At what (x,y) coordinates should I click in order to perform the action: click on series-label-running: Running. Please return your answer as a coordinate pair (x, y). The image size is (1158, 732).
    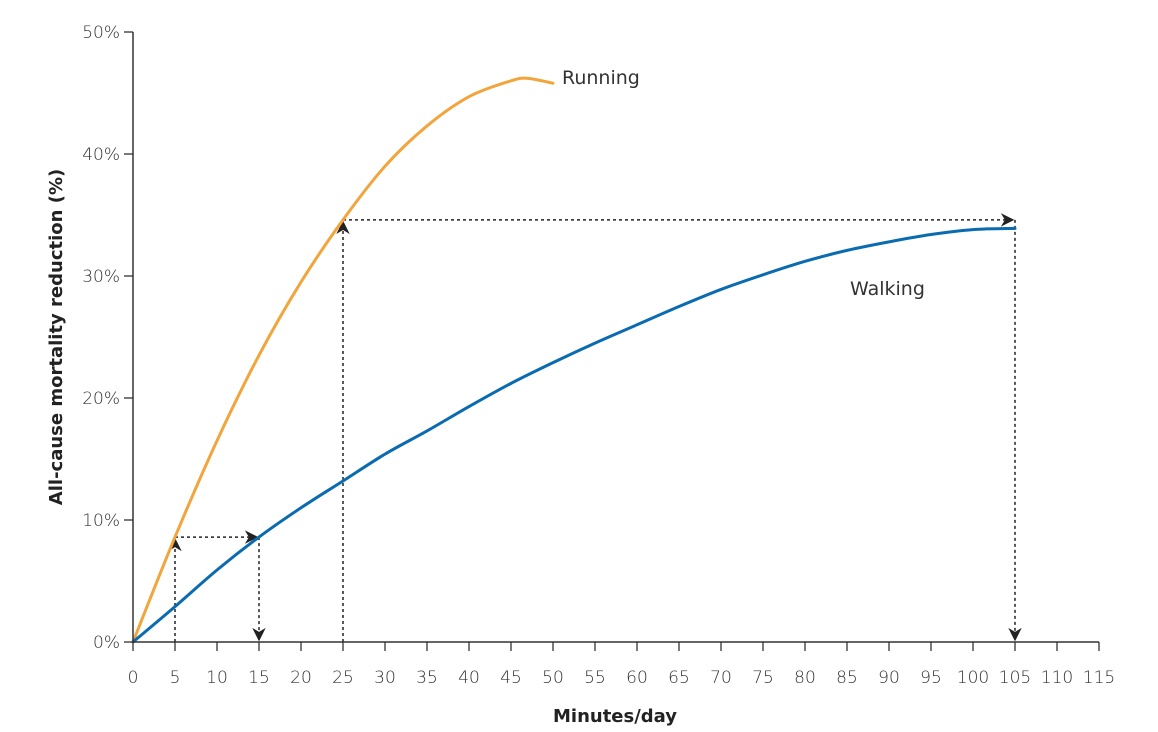
    Looking at the image, I should click on (601, 78).